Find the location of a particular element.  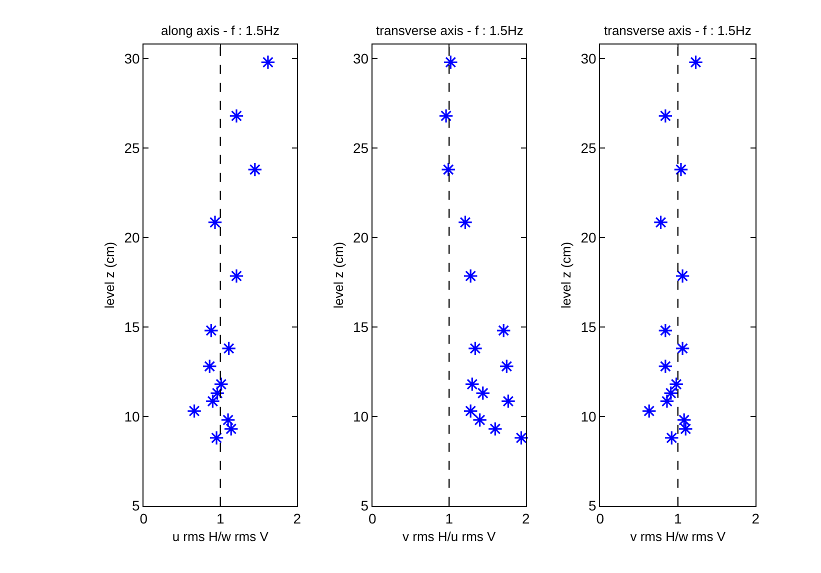

x-axis-title: v rms H/u rms V is located at coordinates (449, 536).